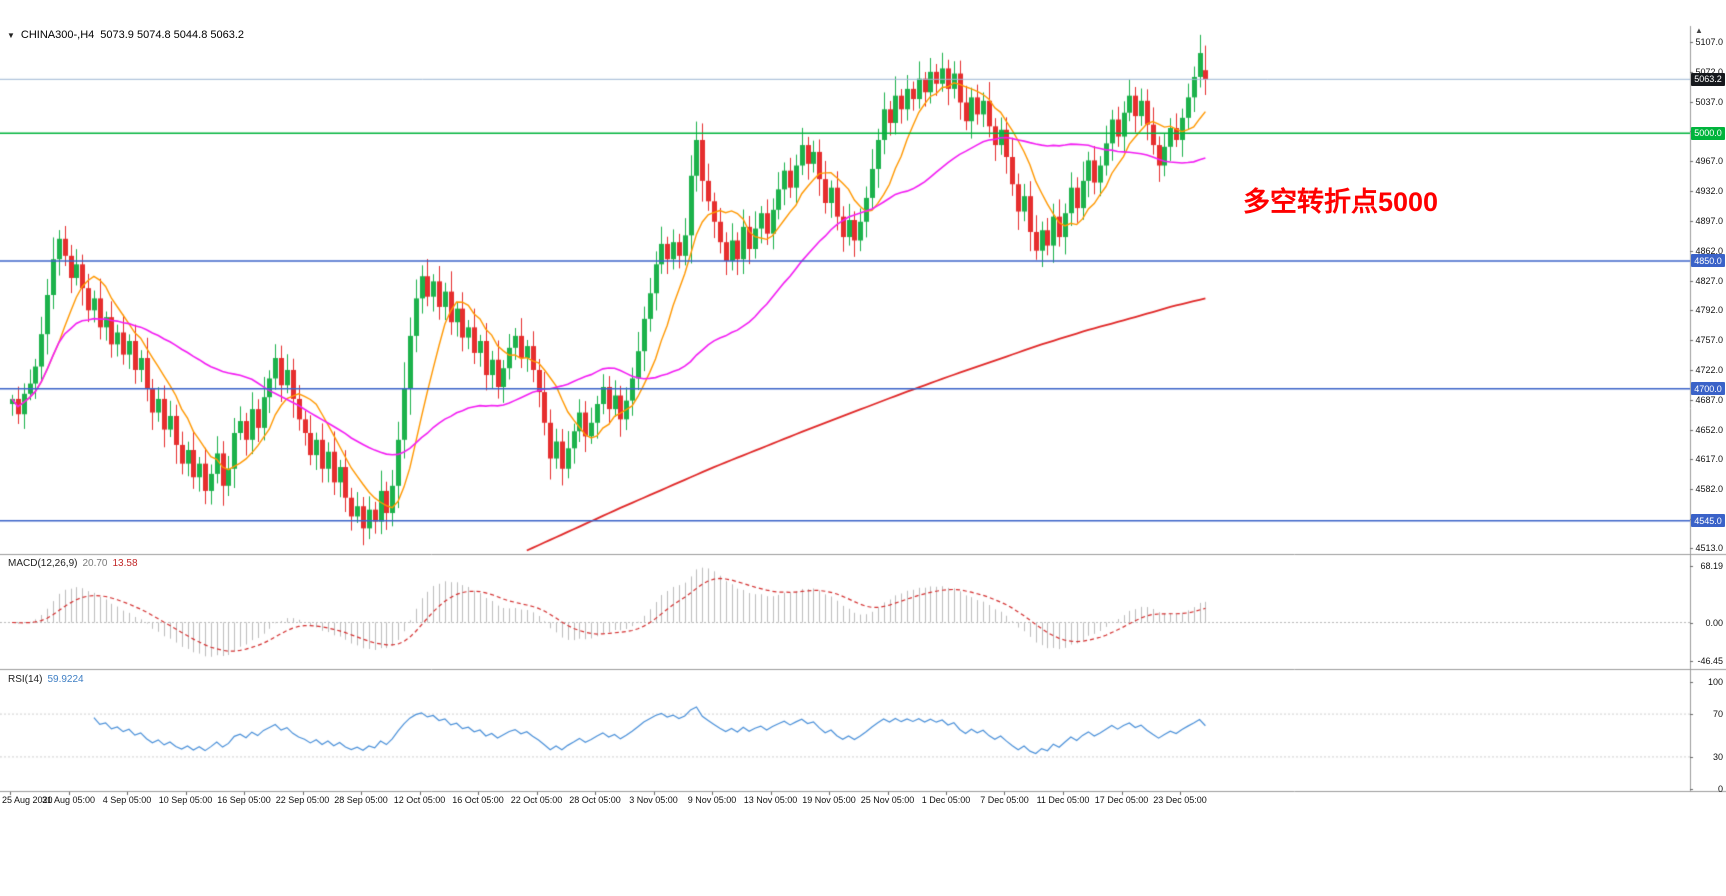 The width and height of the screenshot is (1726, 896). What do you see at coordinates (1709, 220) in the screenshot?
I see `price-axis-label: 4897.0` at bounding box center [1709, 220].